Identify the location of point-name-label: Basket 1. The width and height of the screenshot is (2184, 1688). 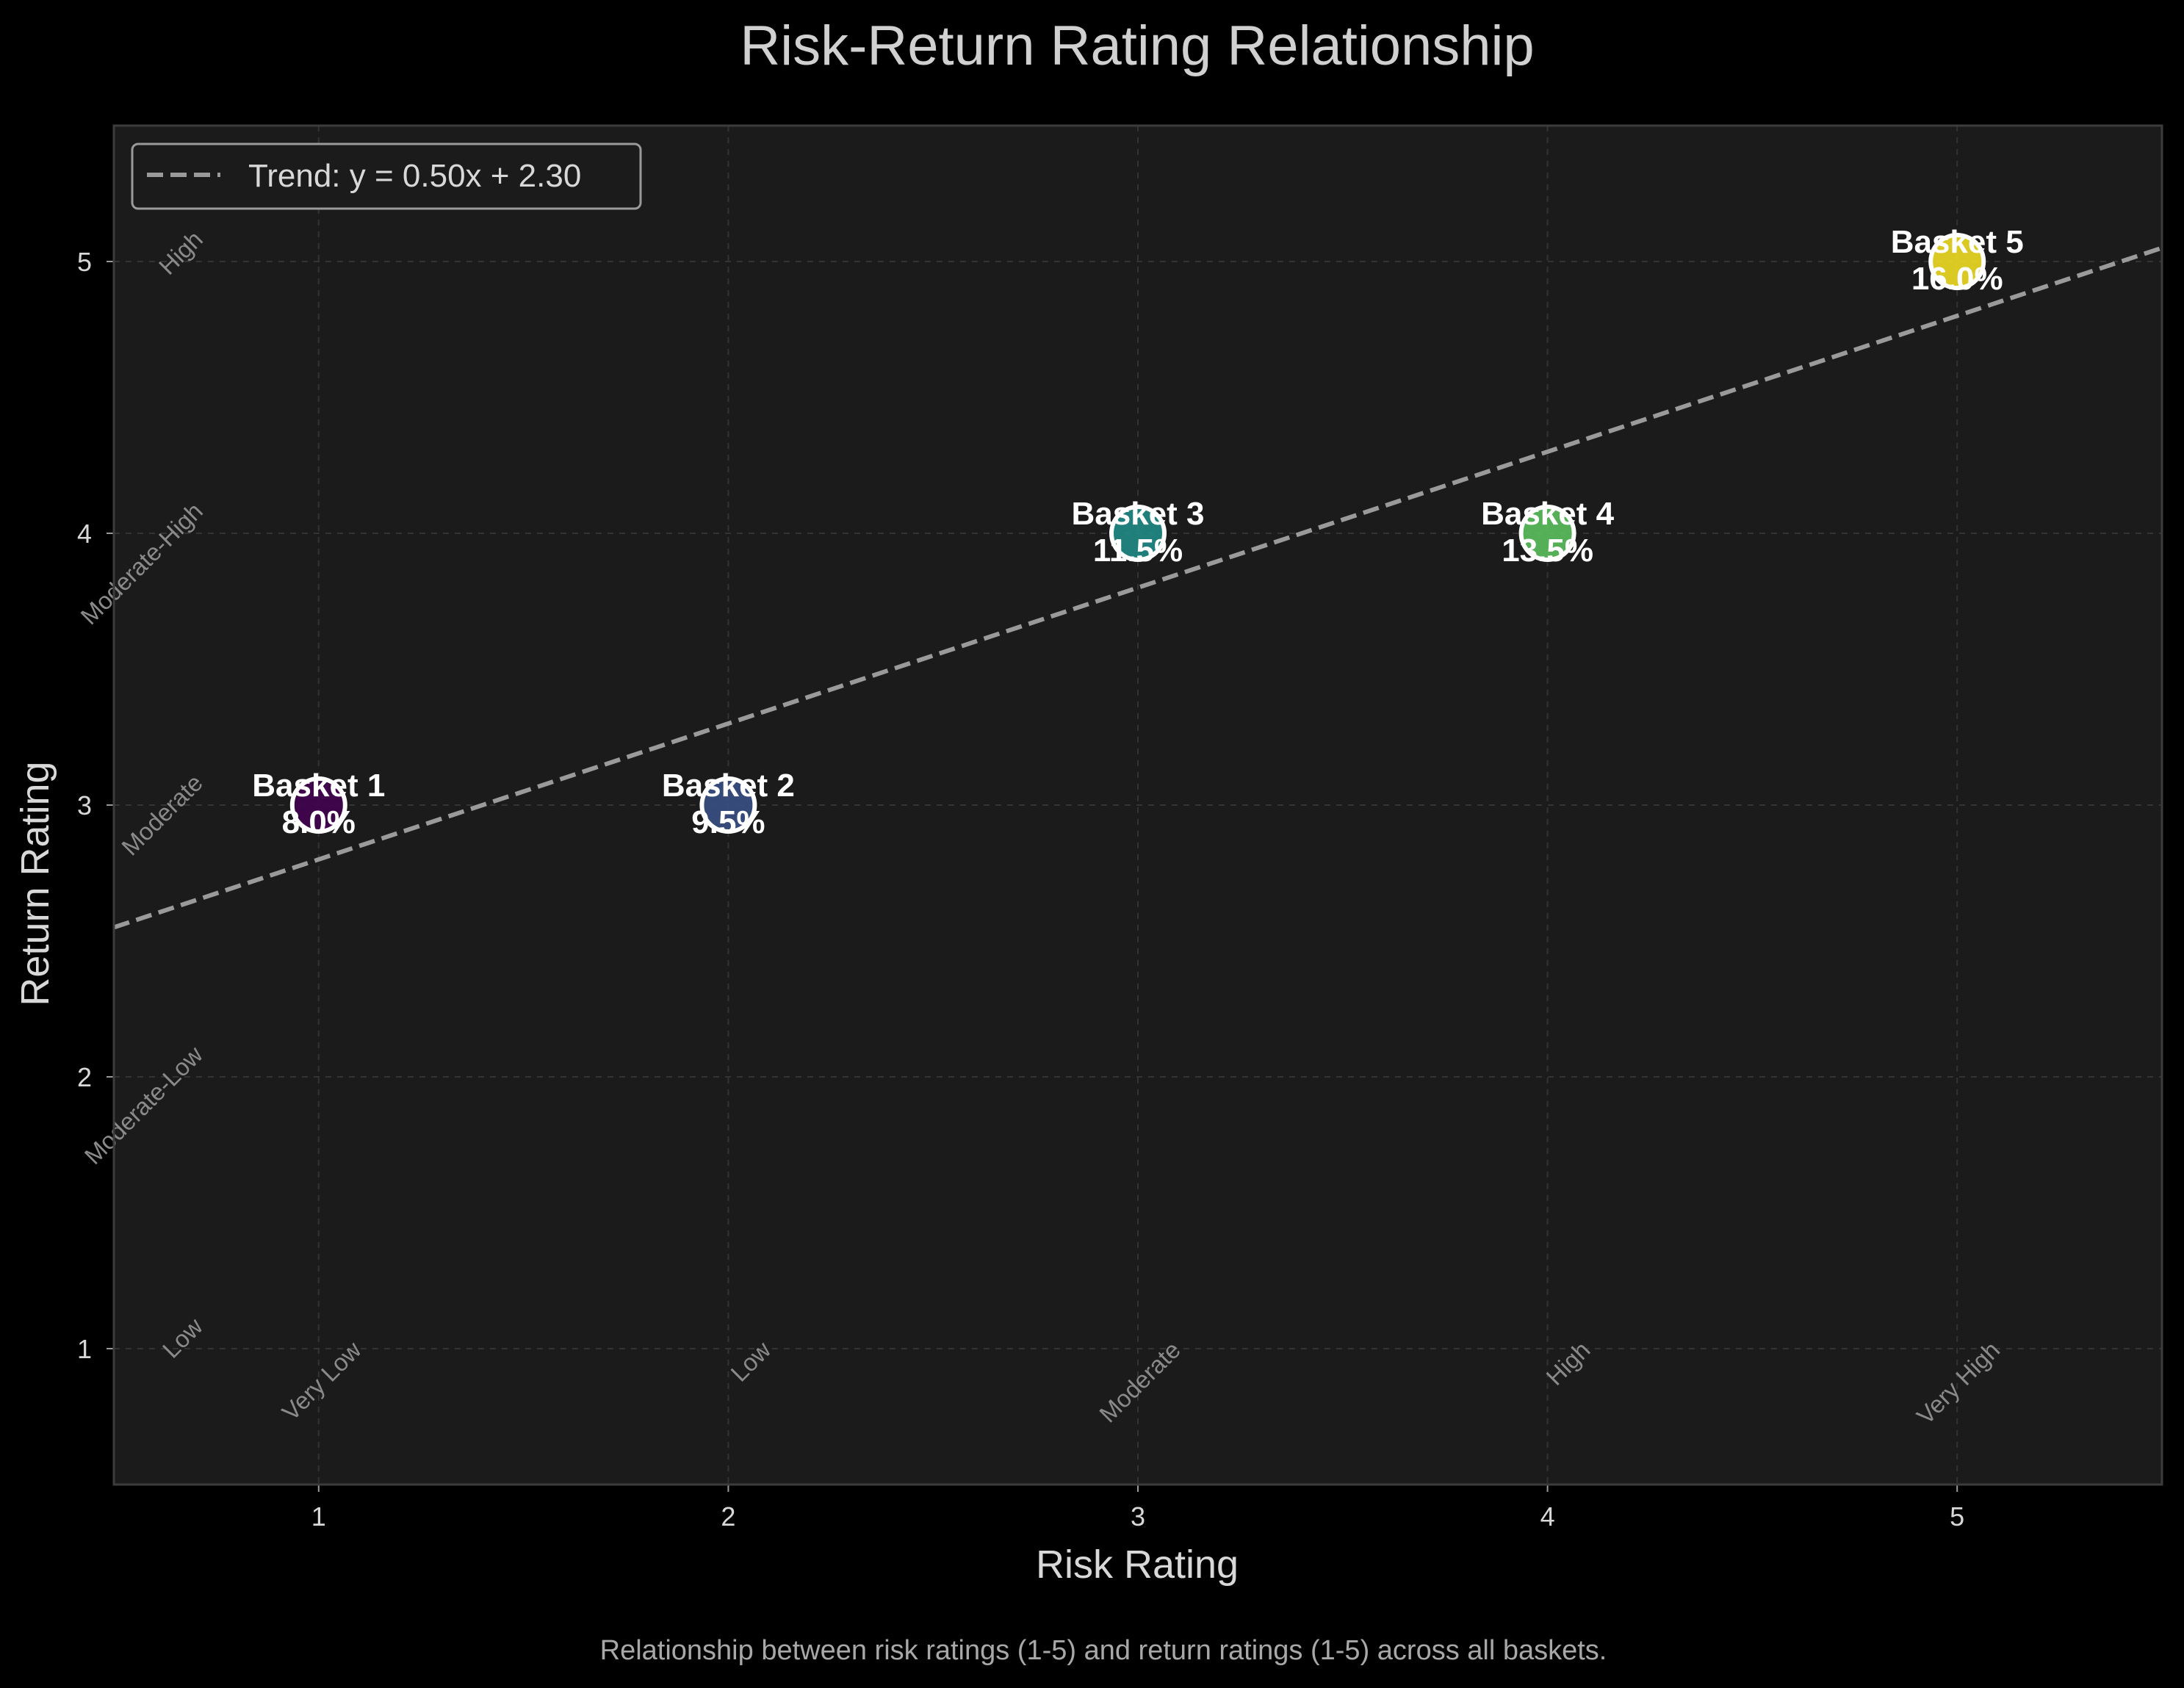
(318, 786).